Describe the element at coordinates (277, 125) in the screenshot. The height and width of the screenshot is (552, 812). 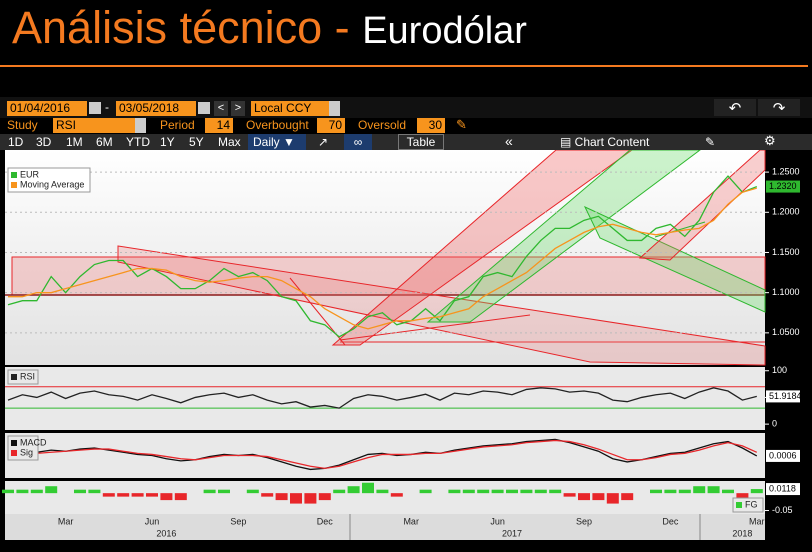
I see `overbought-label: Overbought` at that location.